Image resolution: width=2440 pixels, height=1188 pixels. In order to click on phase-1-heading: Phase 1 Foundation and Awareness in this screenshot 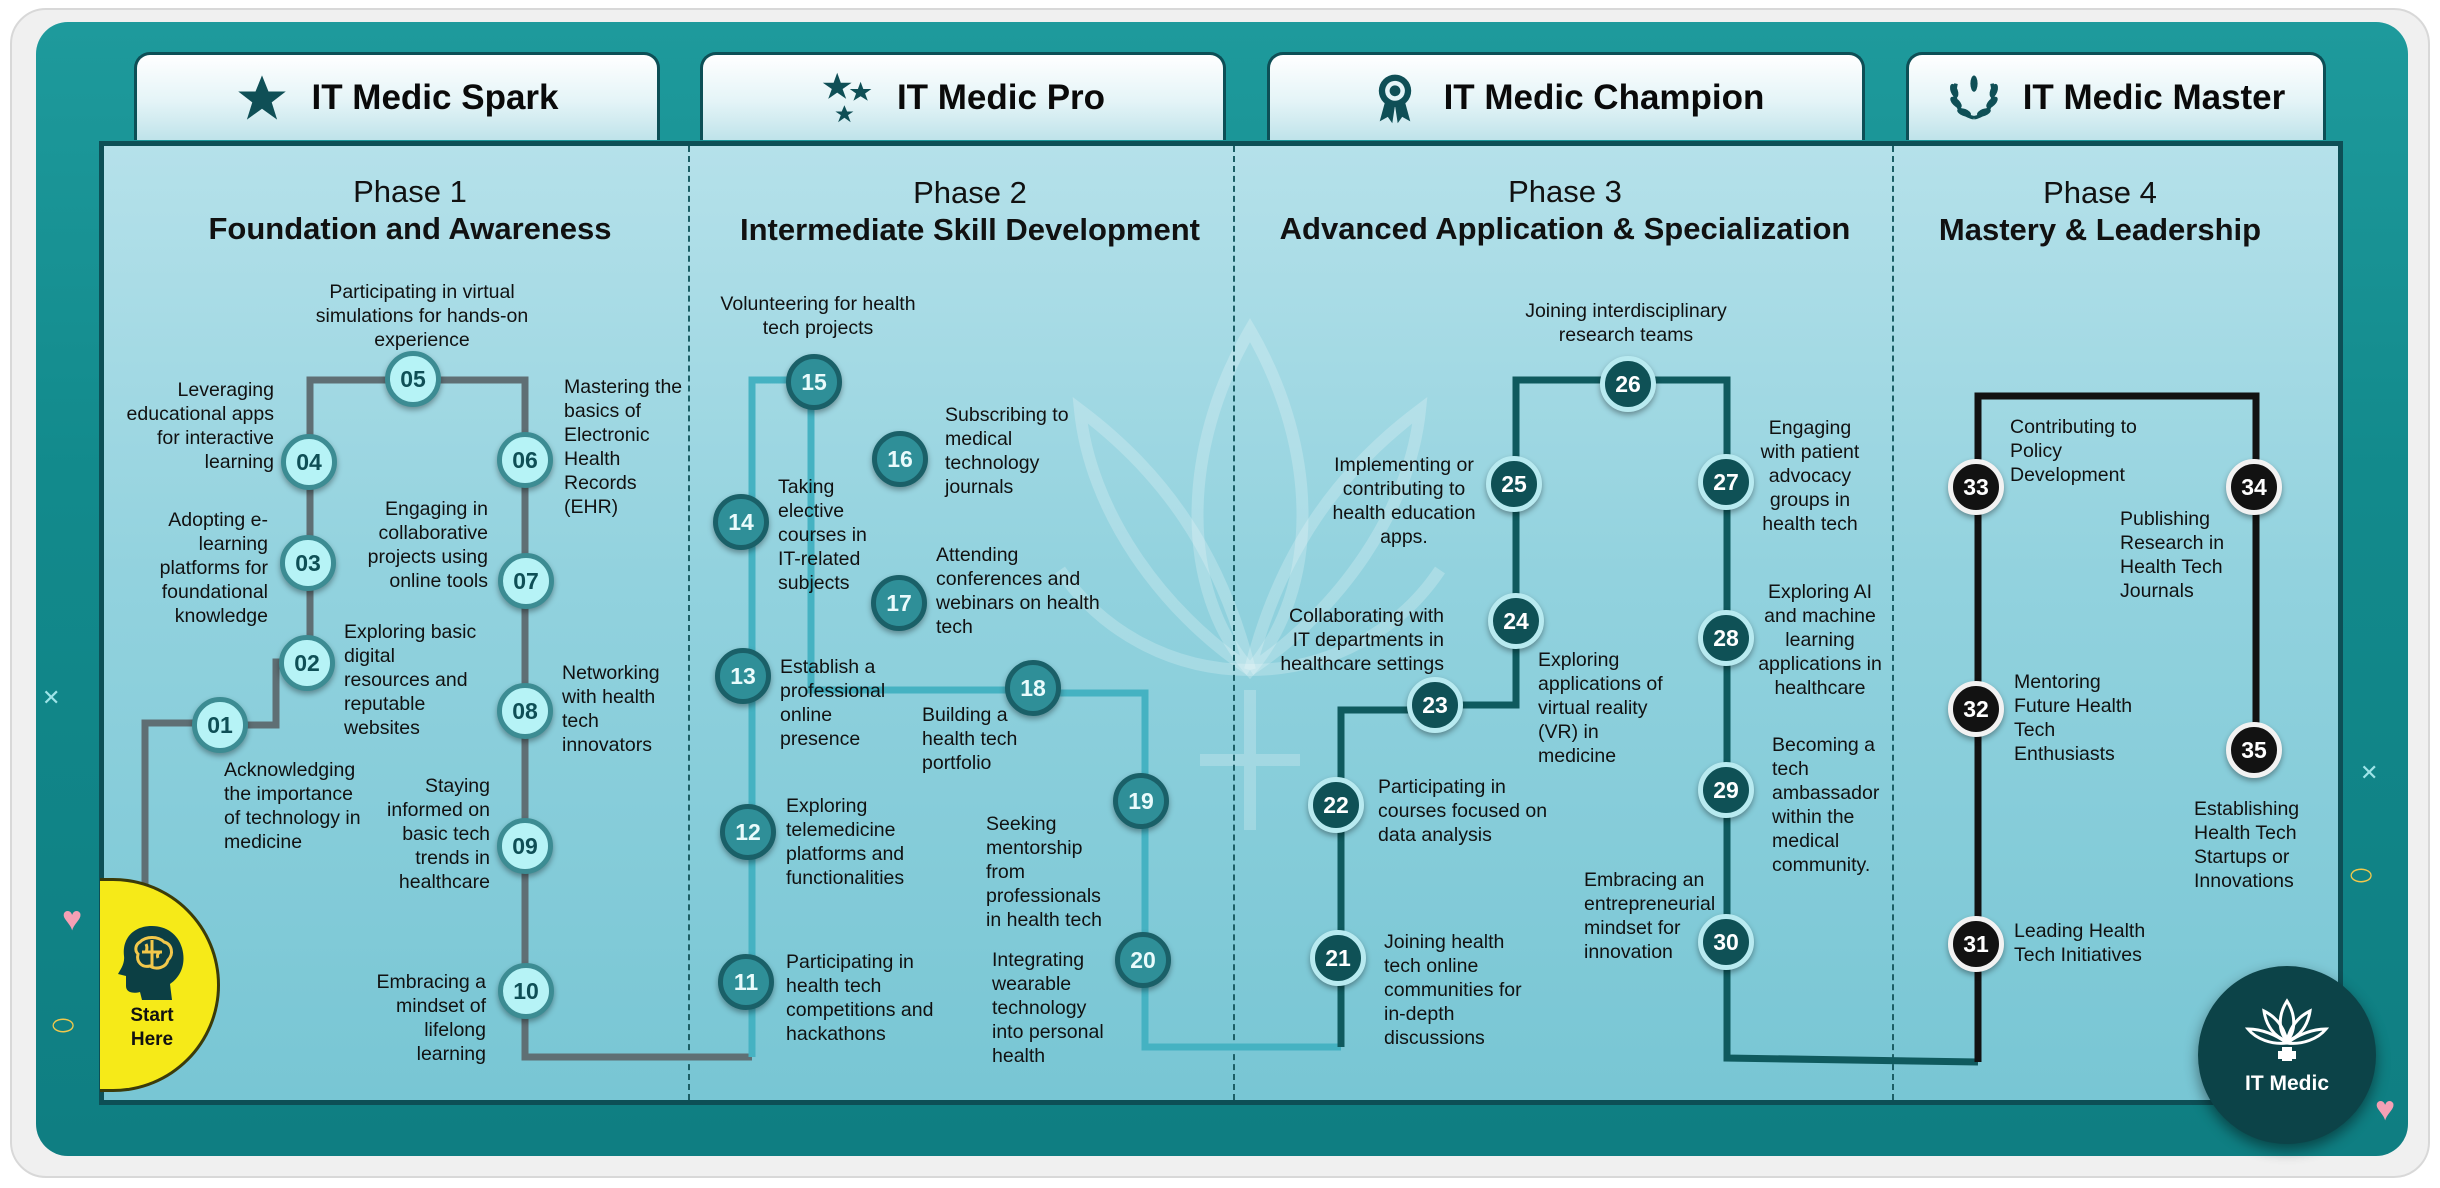, I will do `click(410, 210)`.